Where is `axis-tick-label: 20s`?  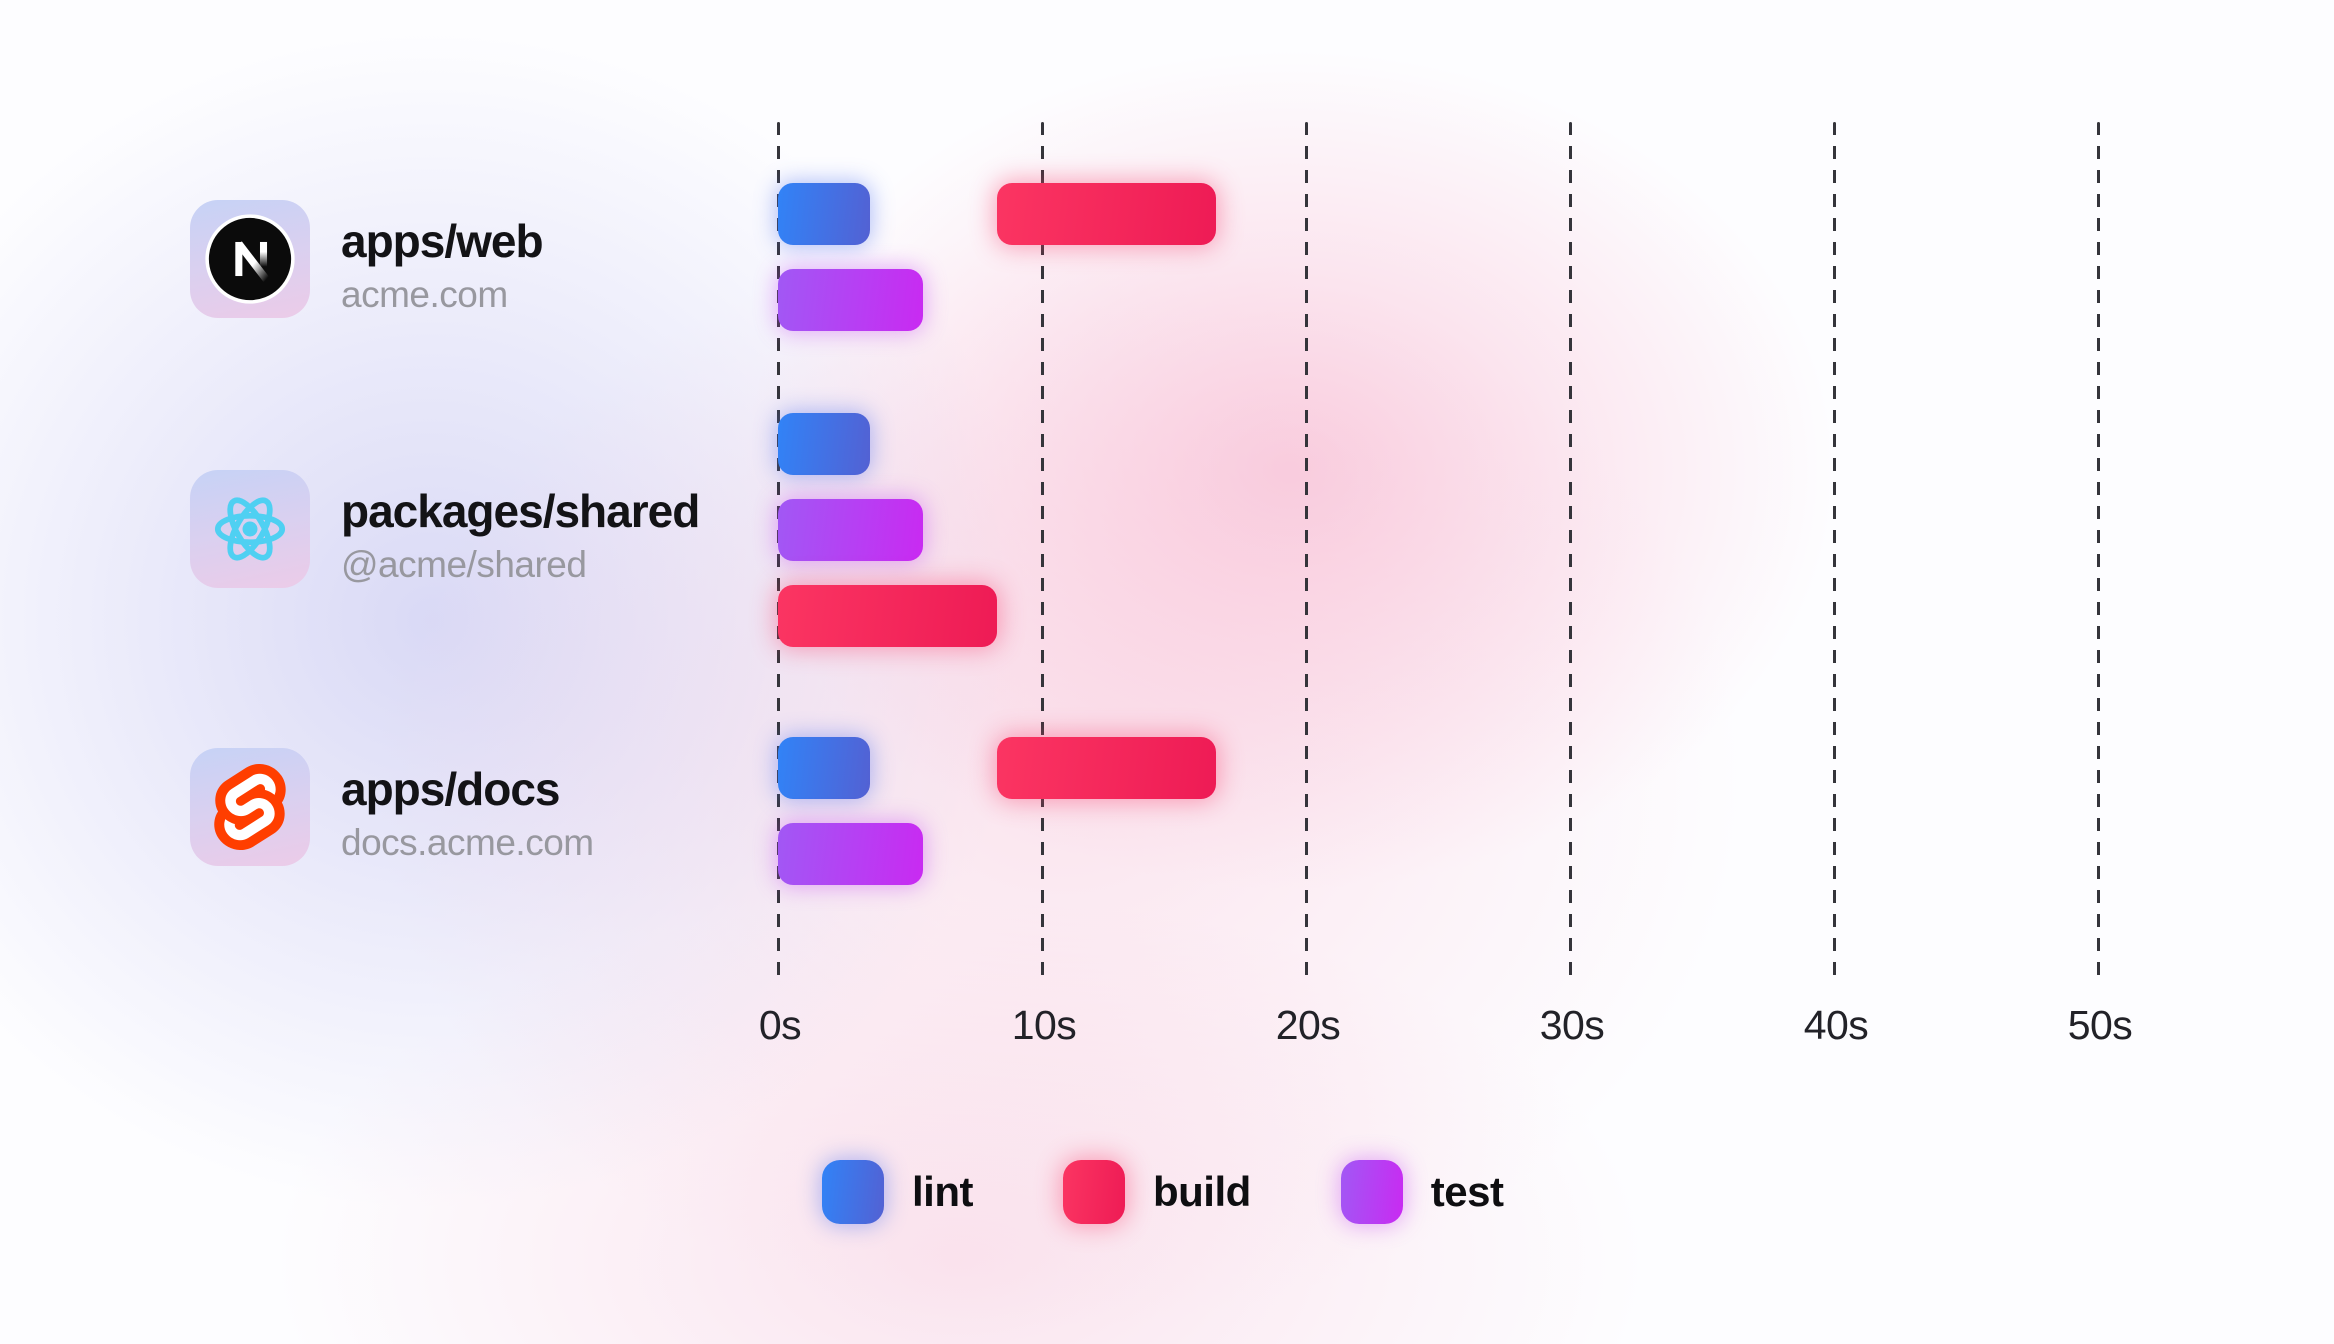 axis-tick-label: 20s is located at coordinates (1308, 1025).